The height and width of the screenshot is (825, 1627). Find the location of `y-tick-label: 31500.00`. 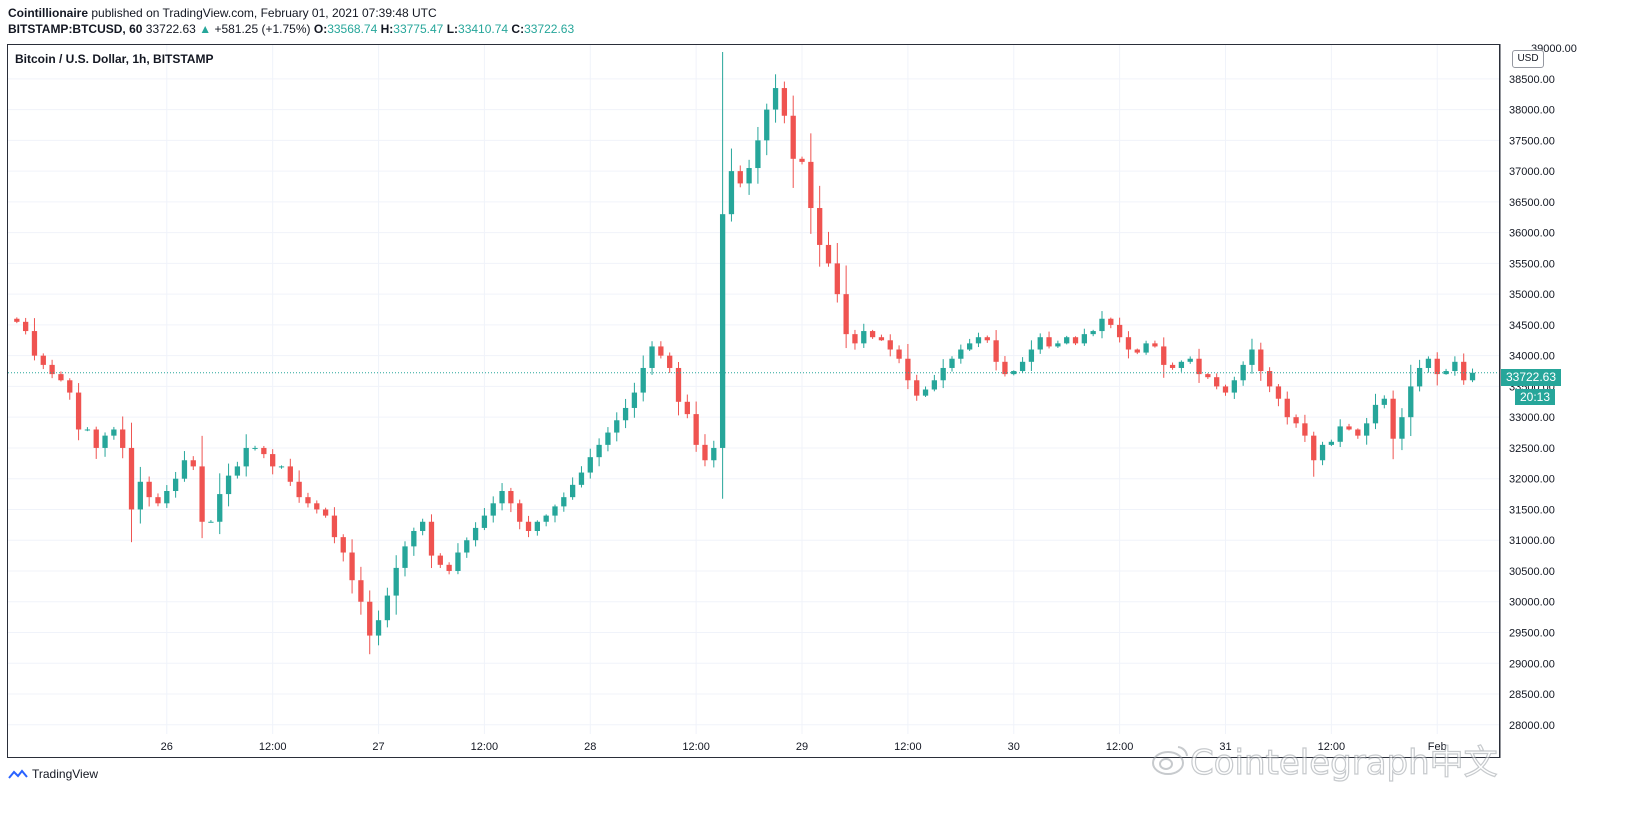

y-tick-label: 31500.00 is located at coordinates (1532, 510).